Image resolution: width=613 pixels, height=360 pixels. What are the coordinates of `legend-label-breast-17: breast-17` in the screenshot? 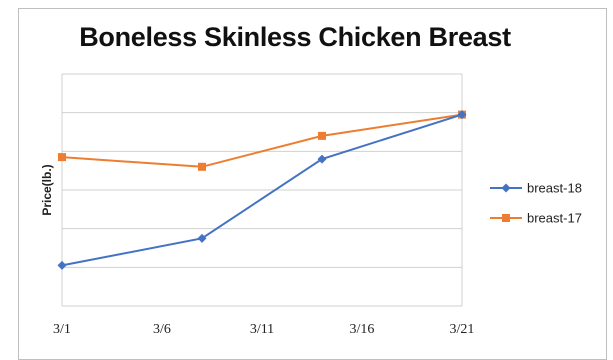 It's located at (554, 218).